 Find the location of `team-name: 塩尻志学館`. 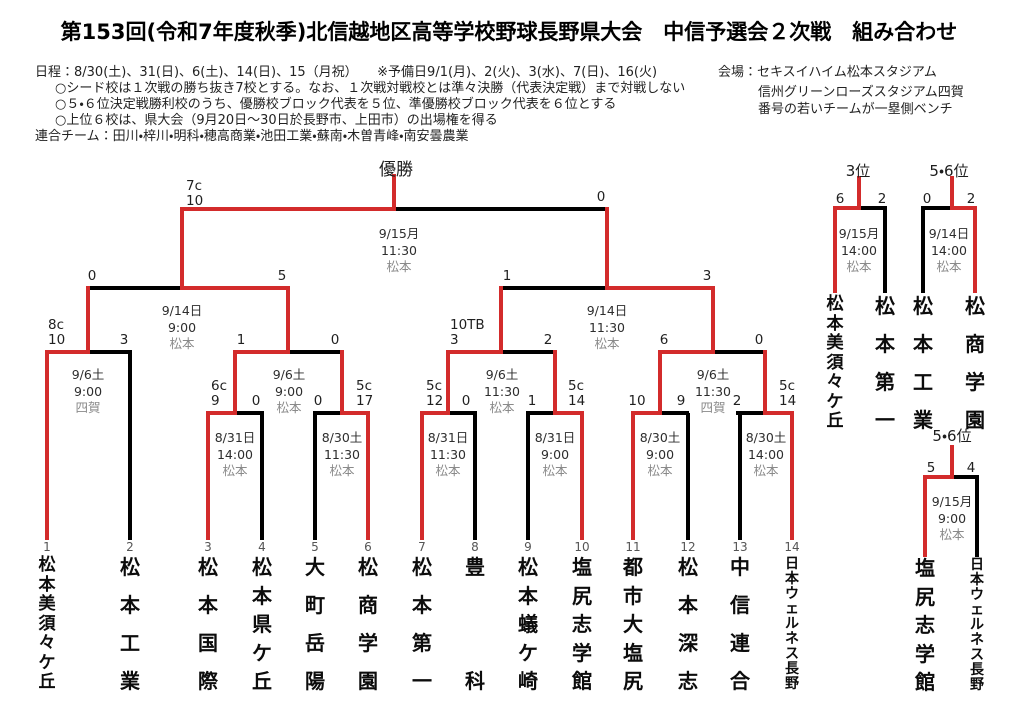

team-name: 塩尻志学館 is located at coordinates (582, 624).